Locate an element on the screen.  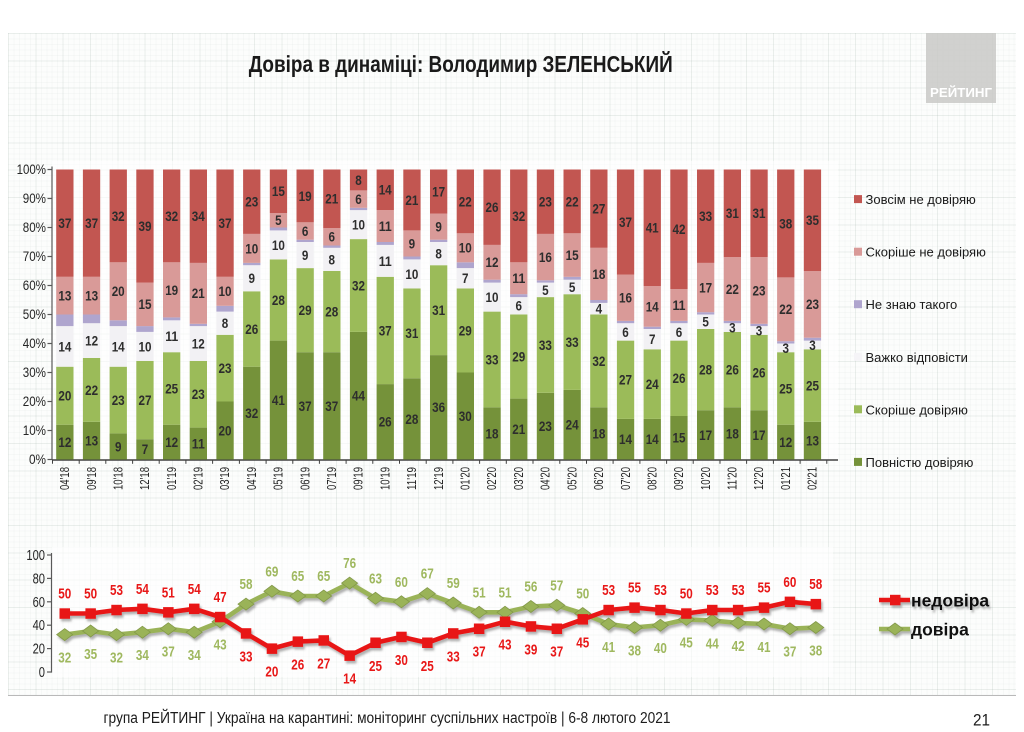
svg-text: 45 is located at coordinates (686, 642).